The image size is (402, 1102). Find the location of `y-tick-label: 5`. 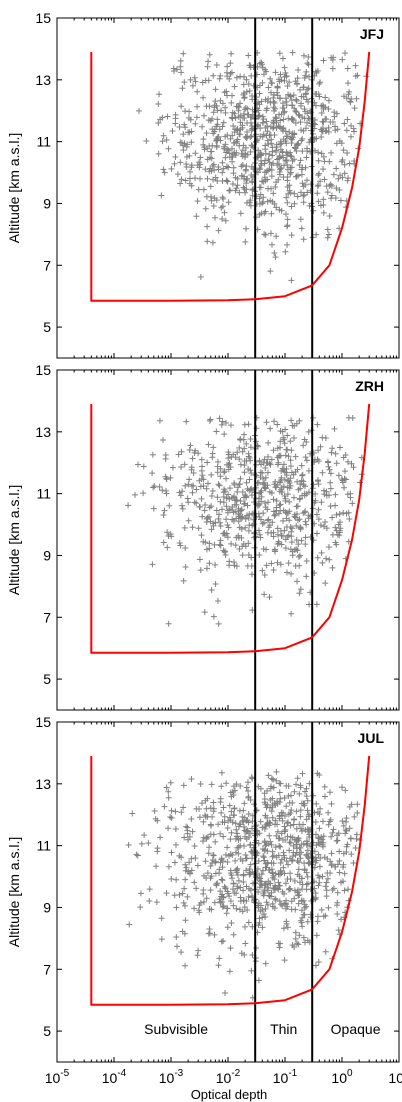

y-tick-label: 5 is located at coordinates (47, 1031).